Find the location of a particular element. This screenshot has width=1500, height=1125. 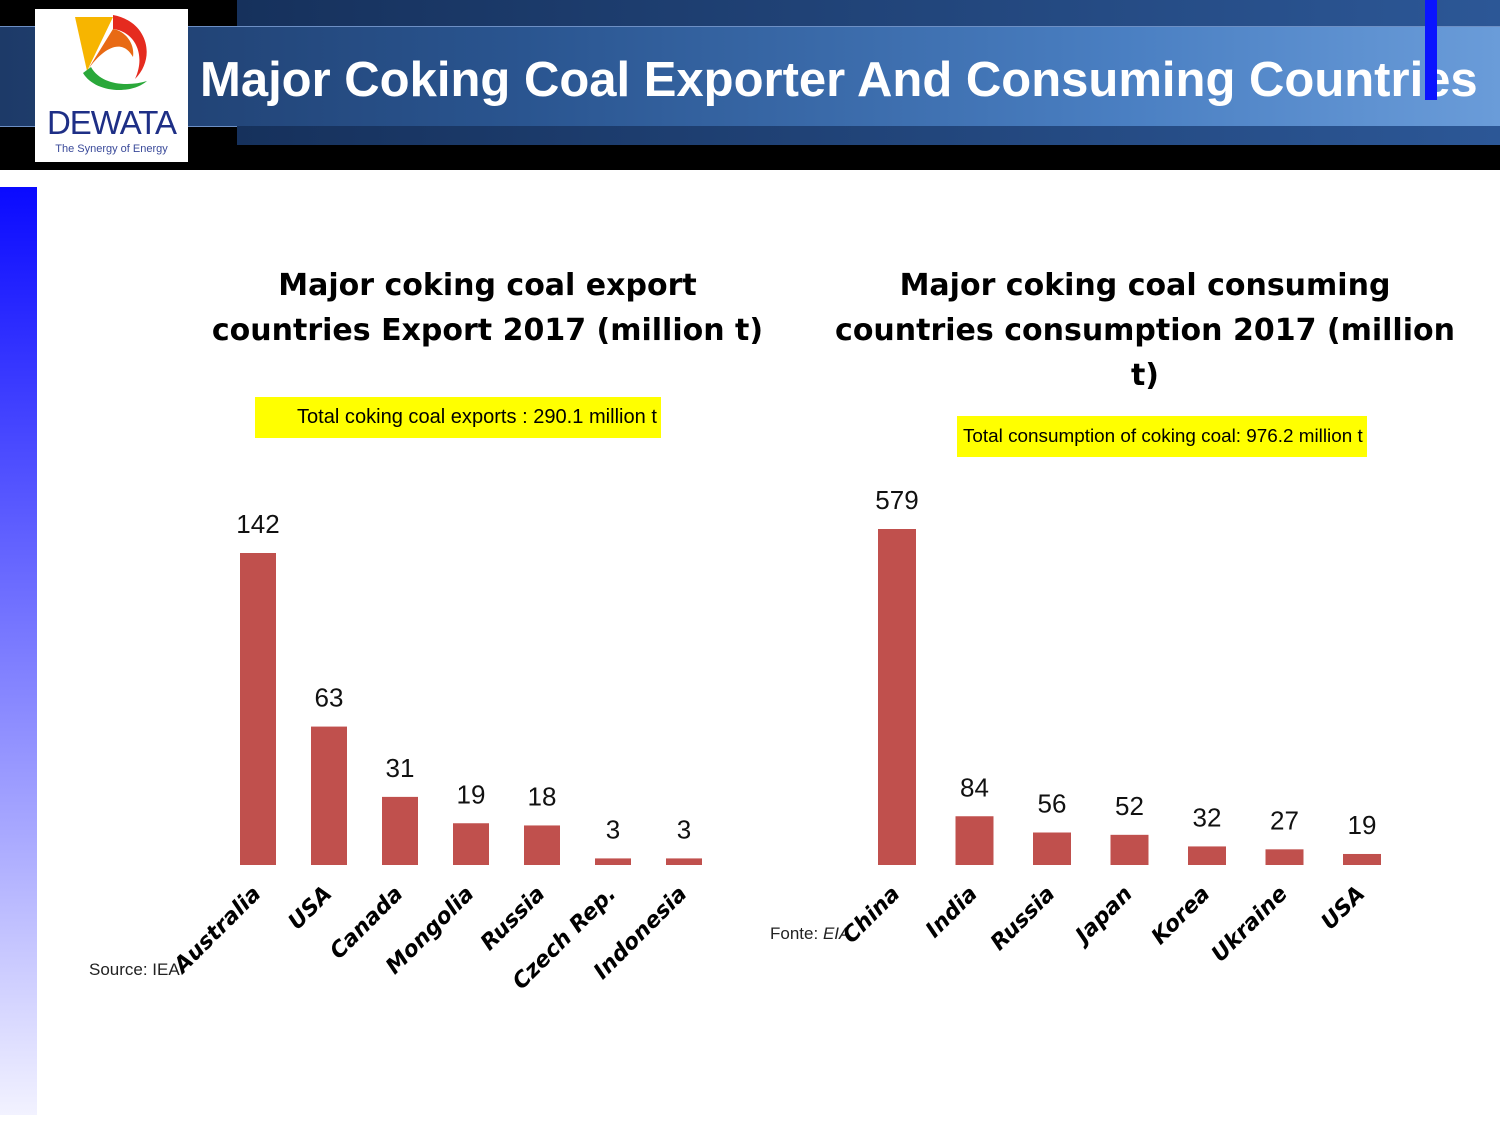

category-label: Ukraine is located at coordinates (1250, 925).